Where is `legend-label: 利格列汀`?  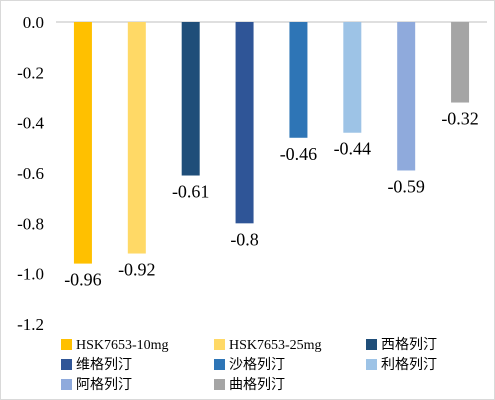 legend-label: 利格列汀 is located at coordinates (409, 365).